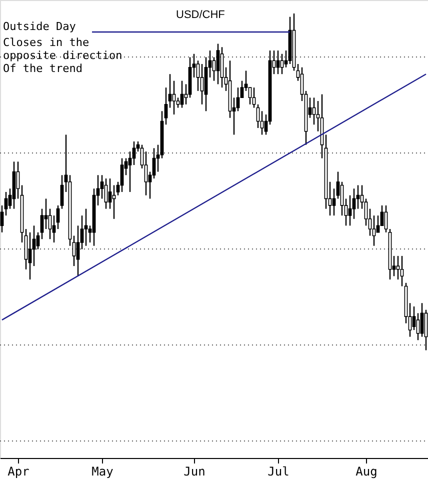  Describe the element at coordinates (39, 26) in the screenshot. I see `annotation: Outside Day` at that location.